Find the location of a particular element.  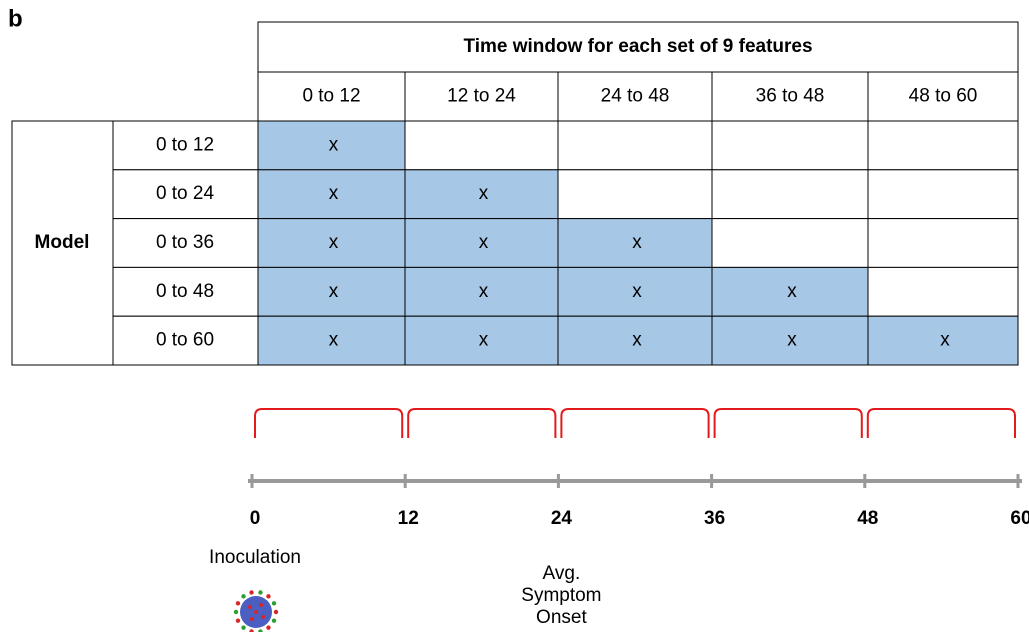

row-label: 0 to 24 is located at coordinates (185, 193).